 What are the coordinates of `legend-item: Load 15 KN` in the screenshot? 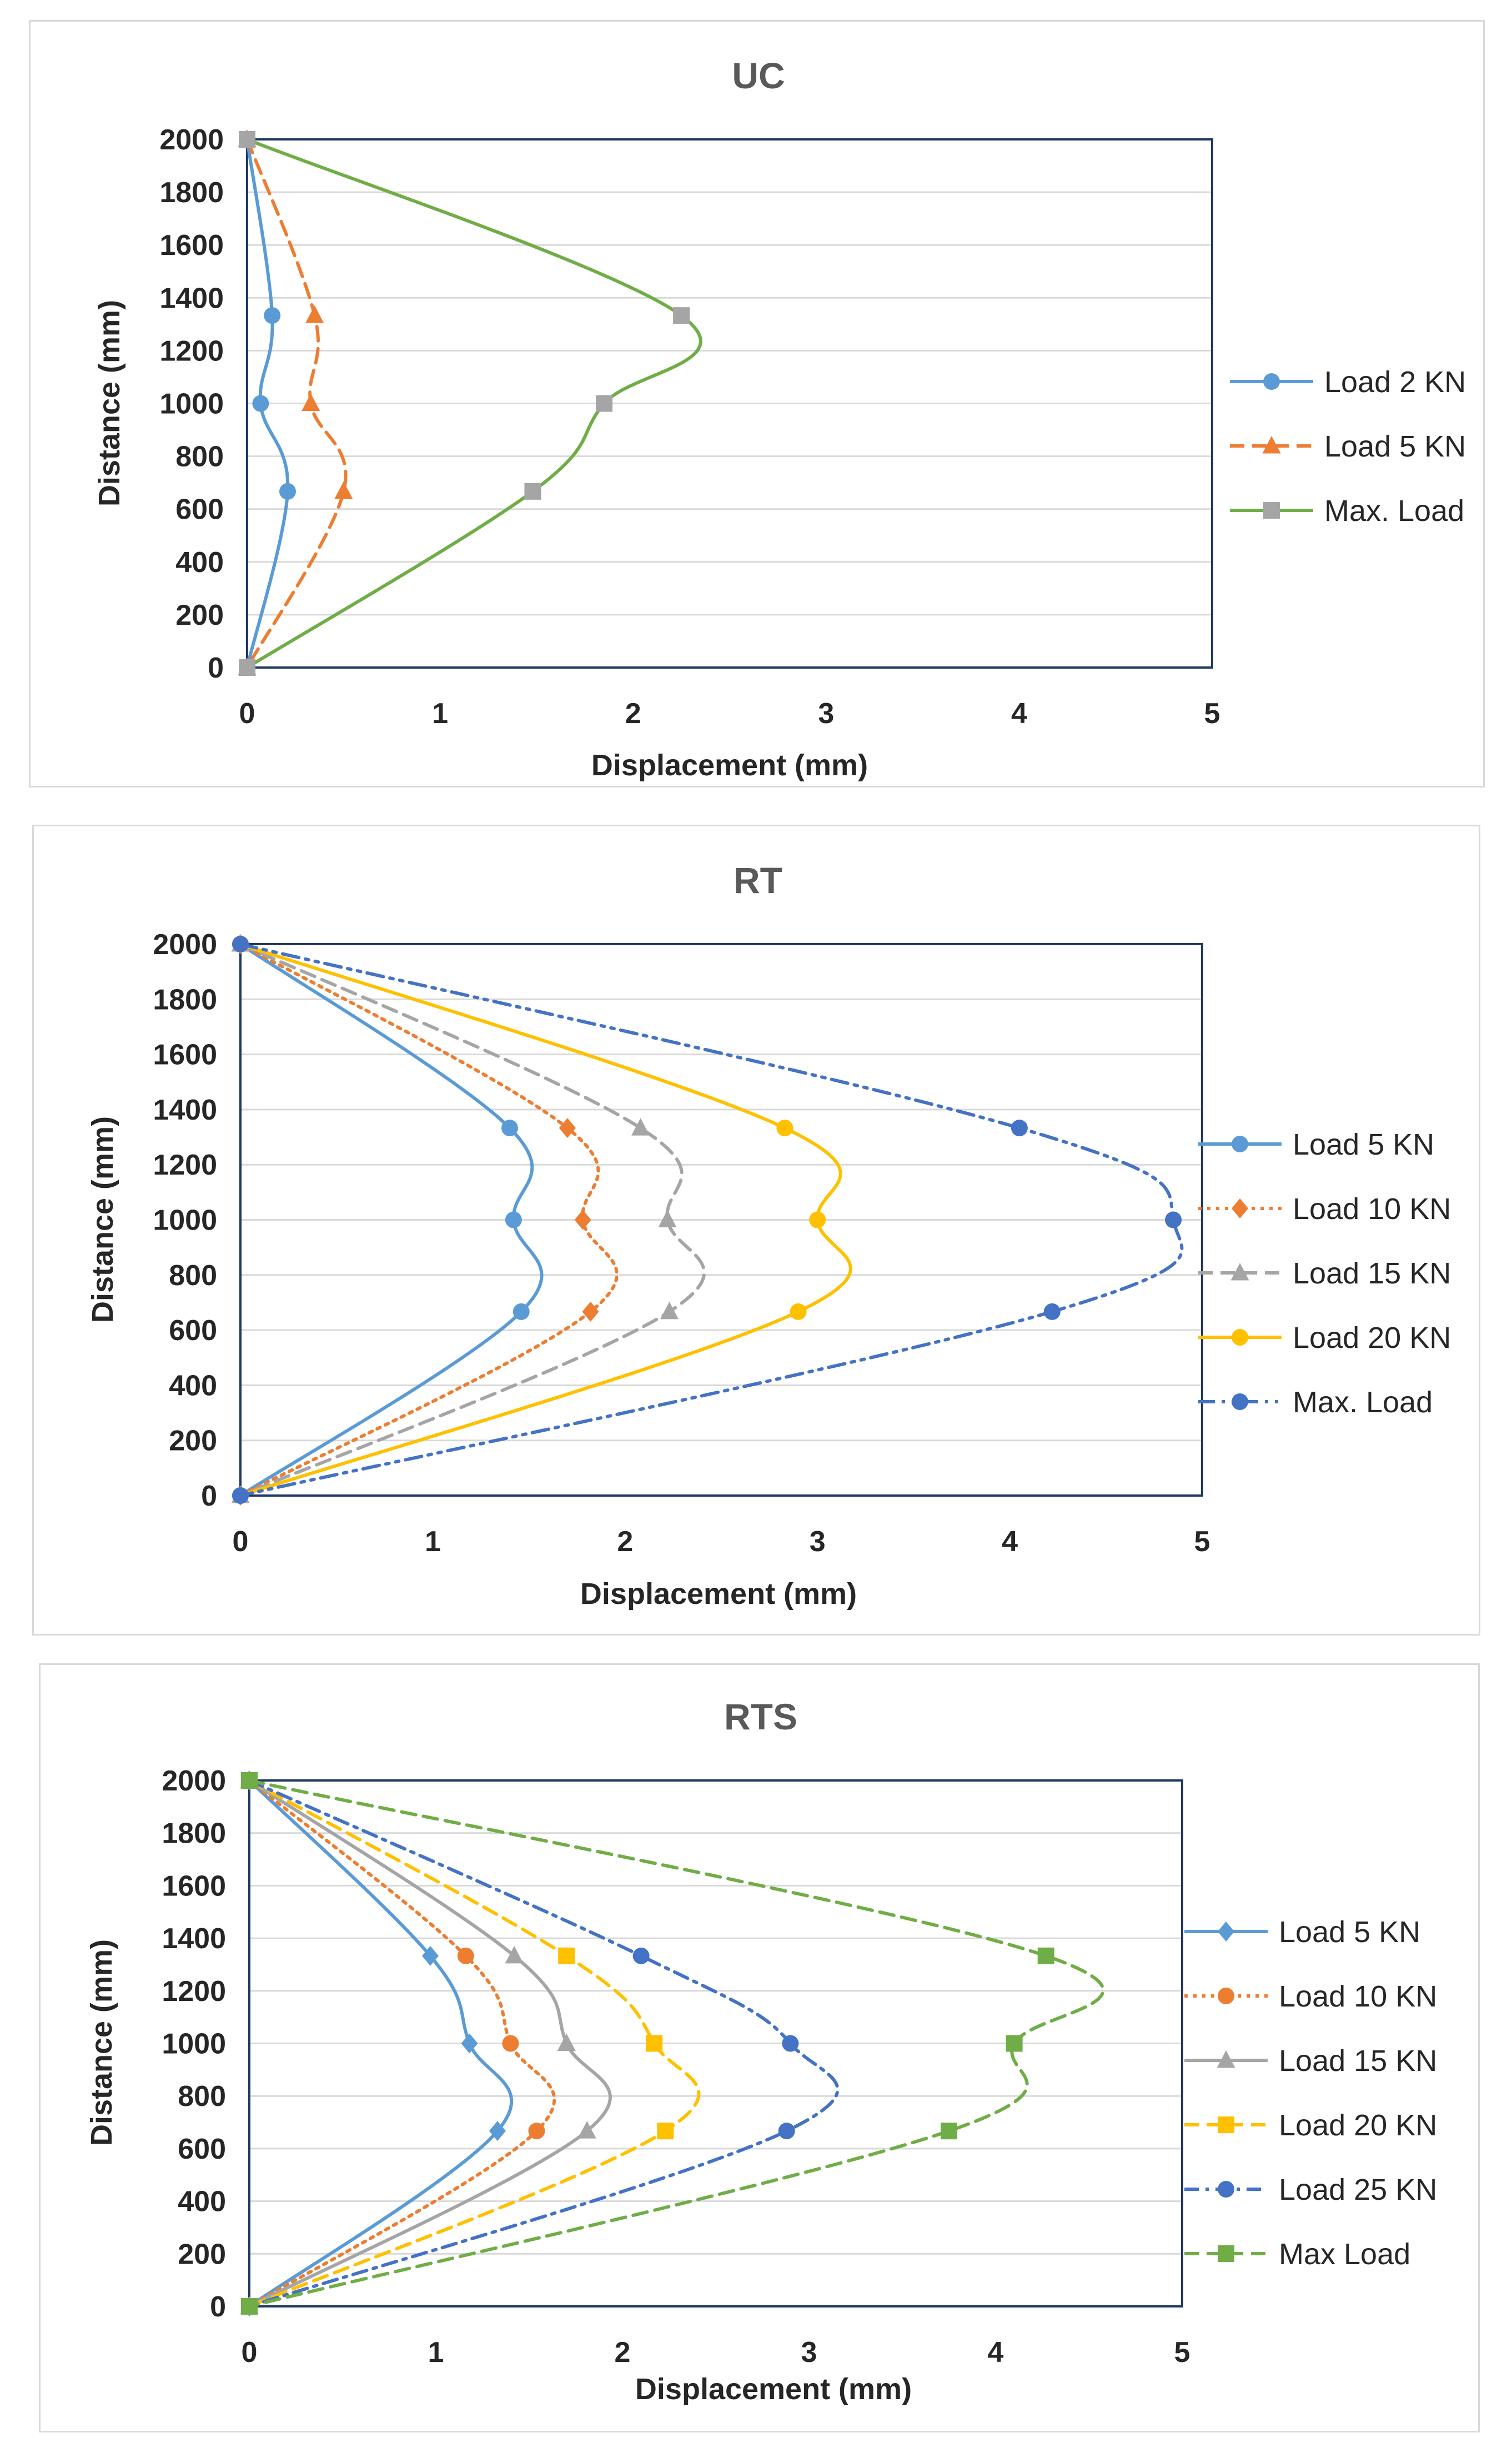 It's located at (1310, 2061).